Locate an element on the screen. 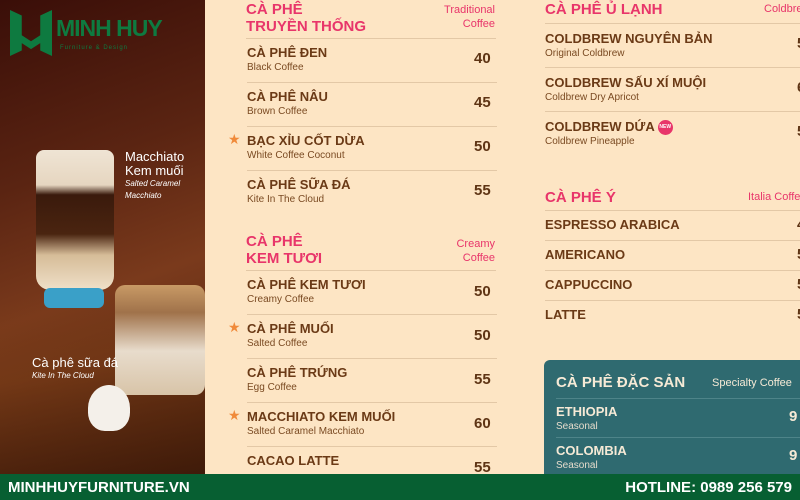  item-subtitle: Coldbrew Pineapple is located at coordinates (590, 142).